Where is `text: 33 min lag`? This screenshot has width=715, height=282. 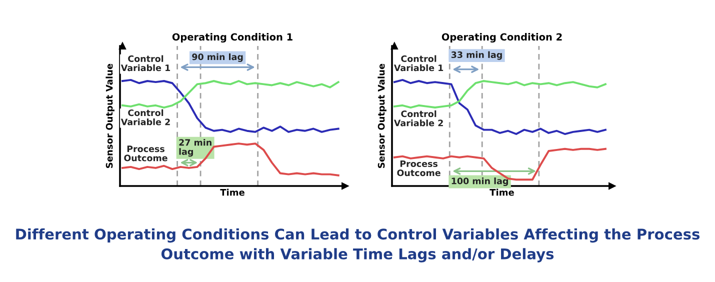 text: 33 min lag is located at coordinates (476, 55).